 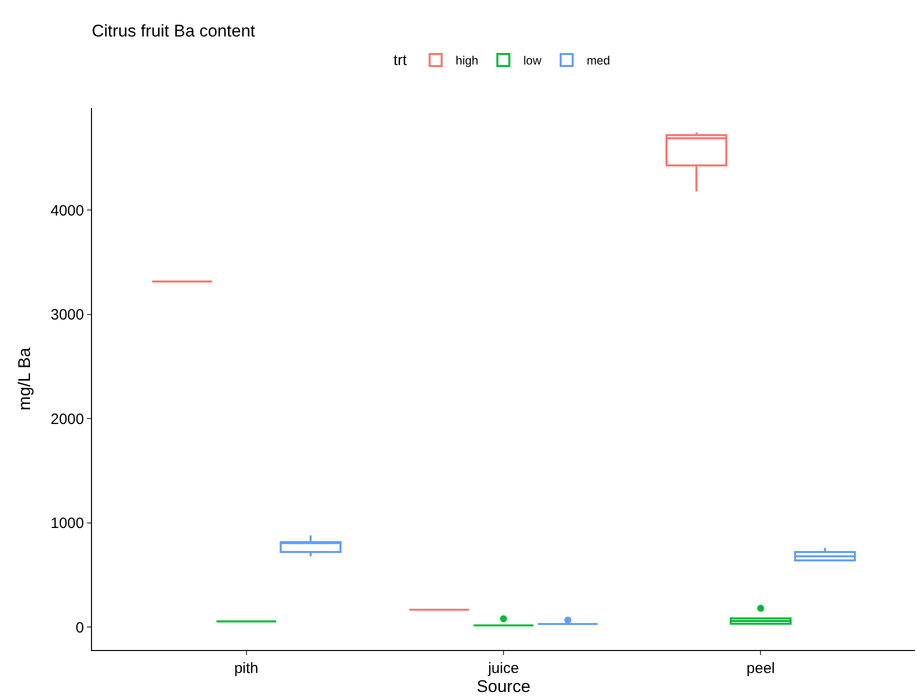 What do you see at coordinates (67, 315) in the screenshot?
I see `y-tick-label: 3000` at bounding box center [67, 315].